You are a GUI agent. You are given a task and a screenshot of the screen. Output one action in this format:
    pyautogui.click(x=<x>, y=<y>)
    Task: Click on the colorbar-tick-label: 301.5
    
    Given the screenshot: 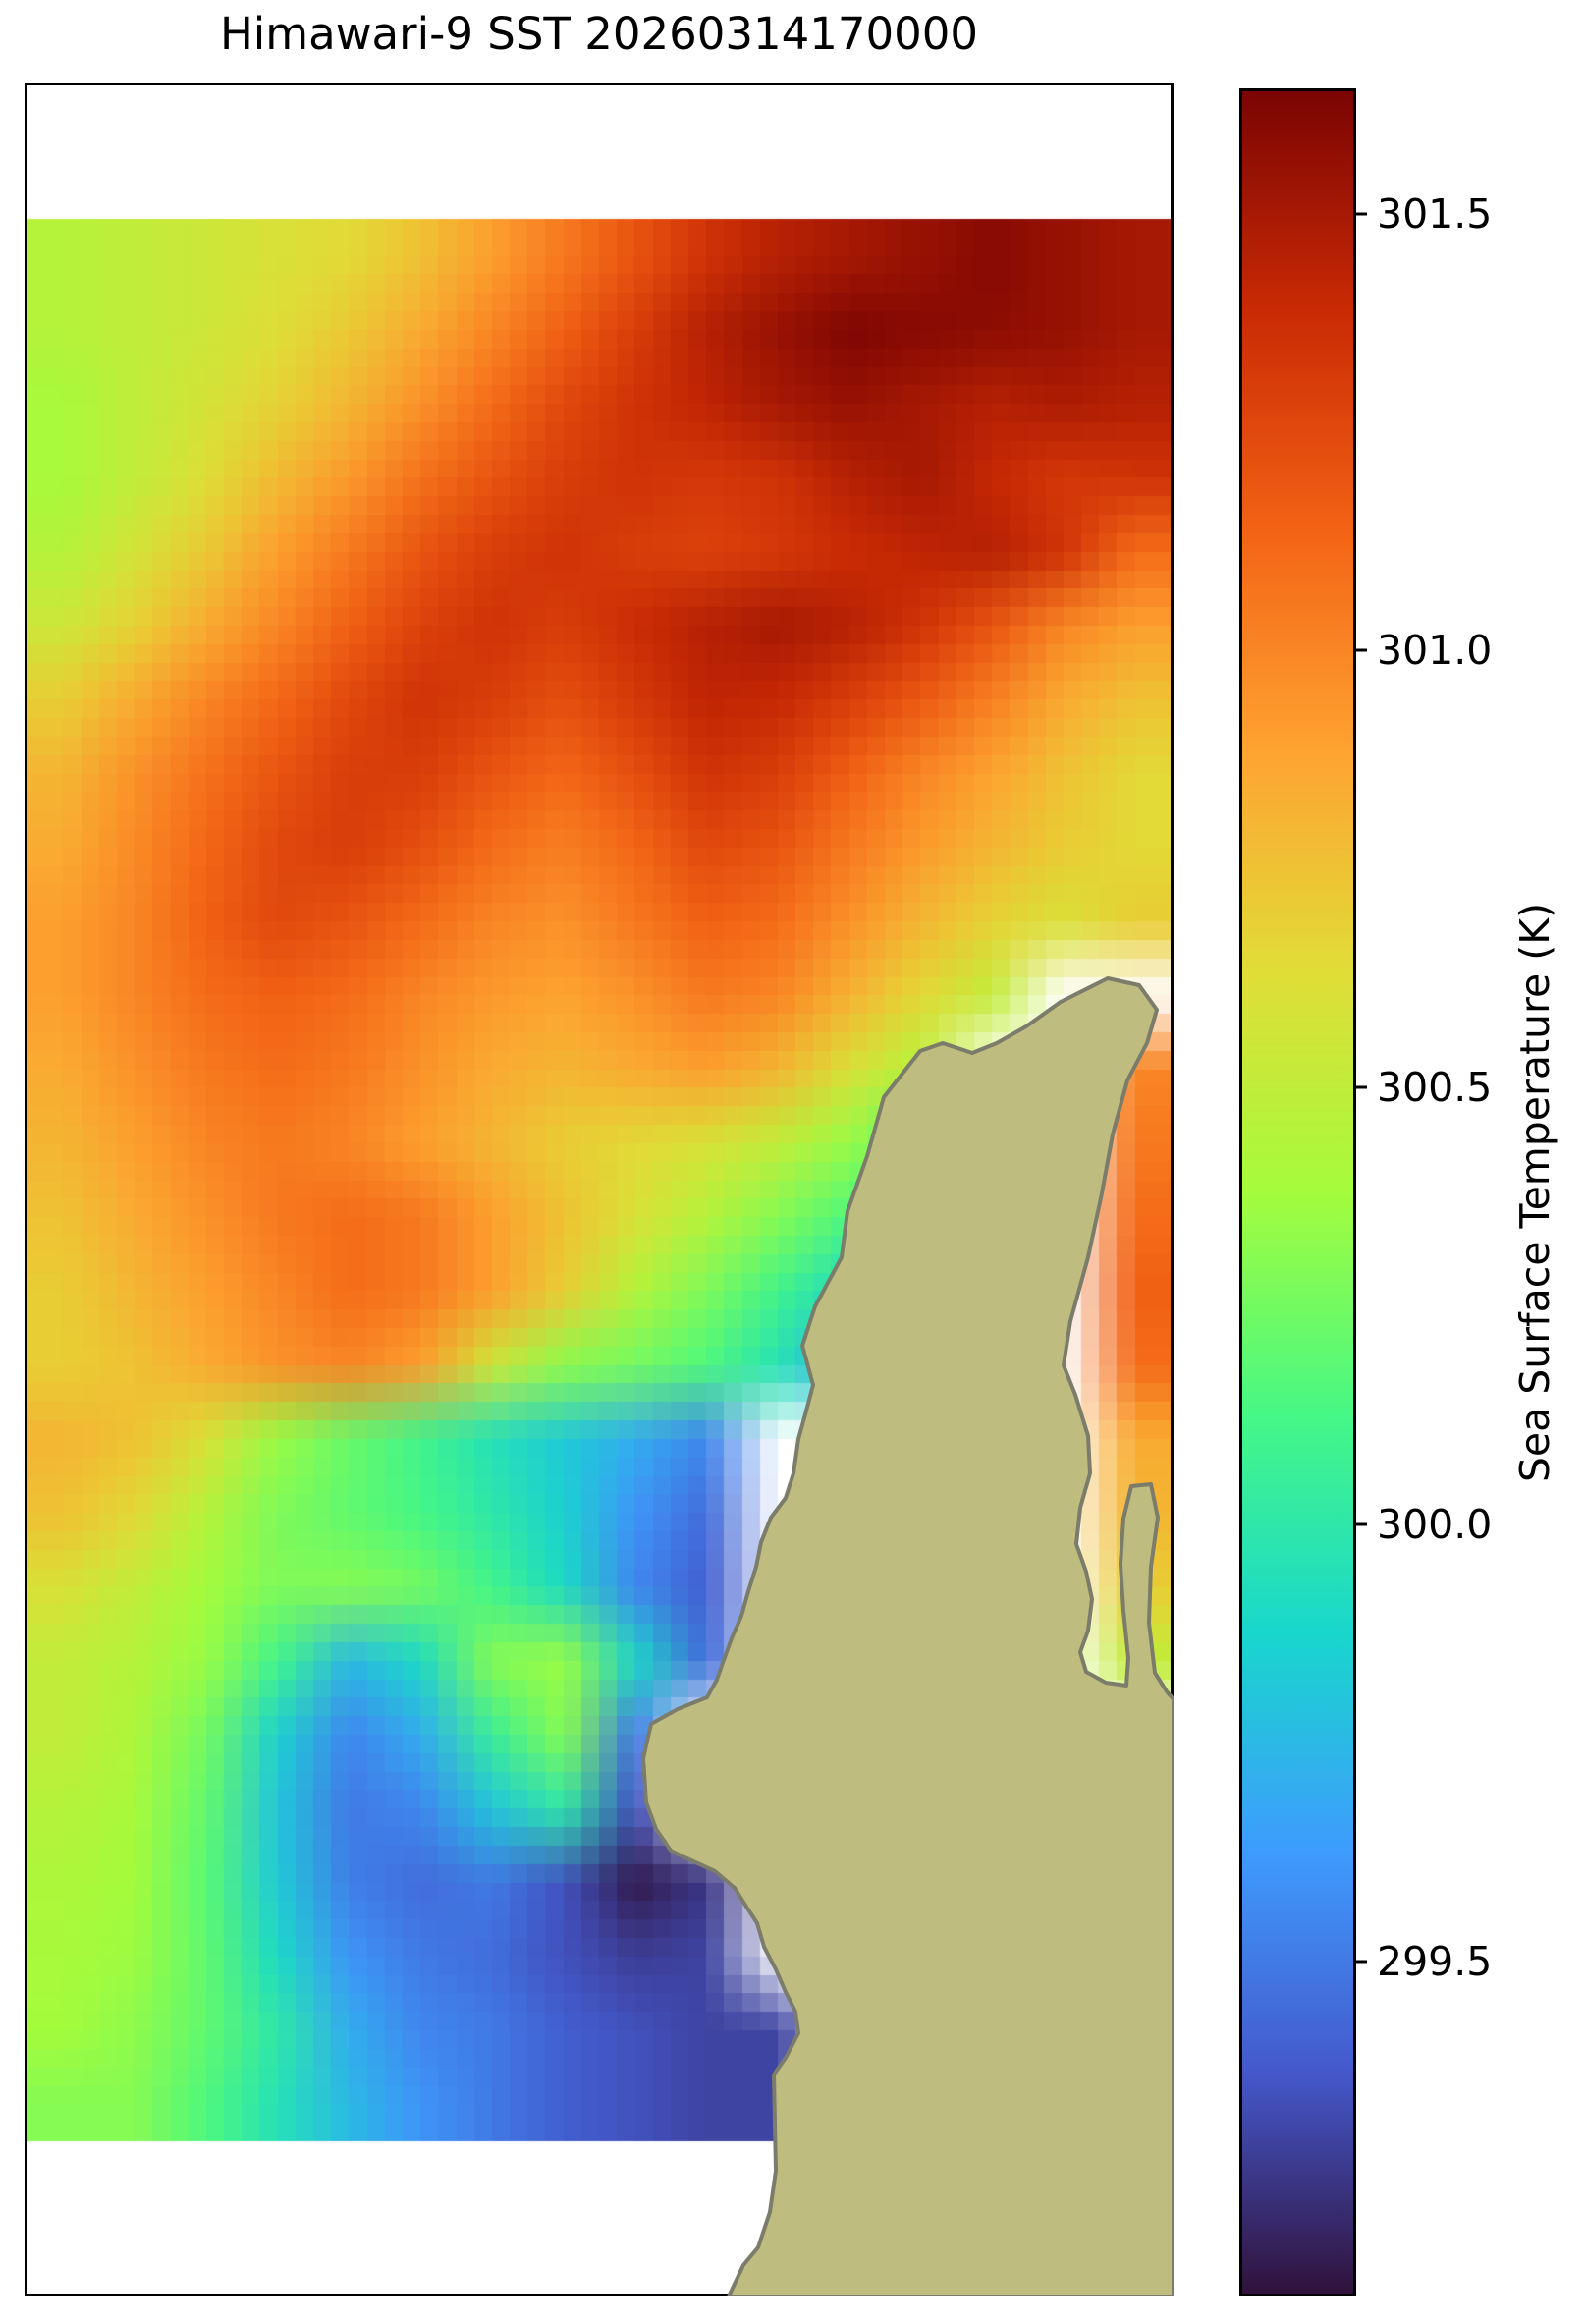 What is the action you would take?
    pyautogui.click(x=1435, y=214)
    